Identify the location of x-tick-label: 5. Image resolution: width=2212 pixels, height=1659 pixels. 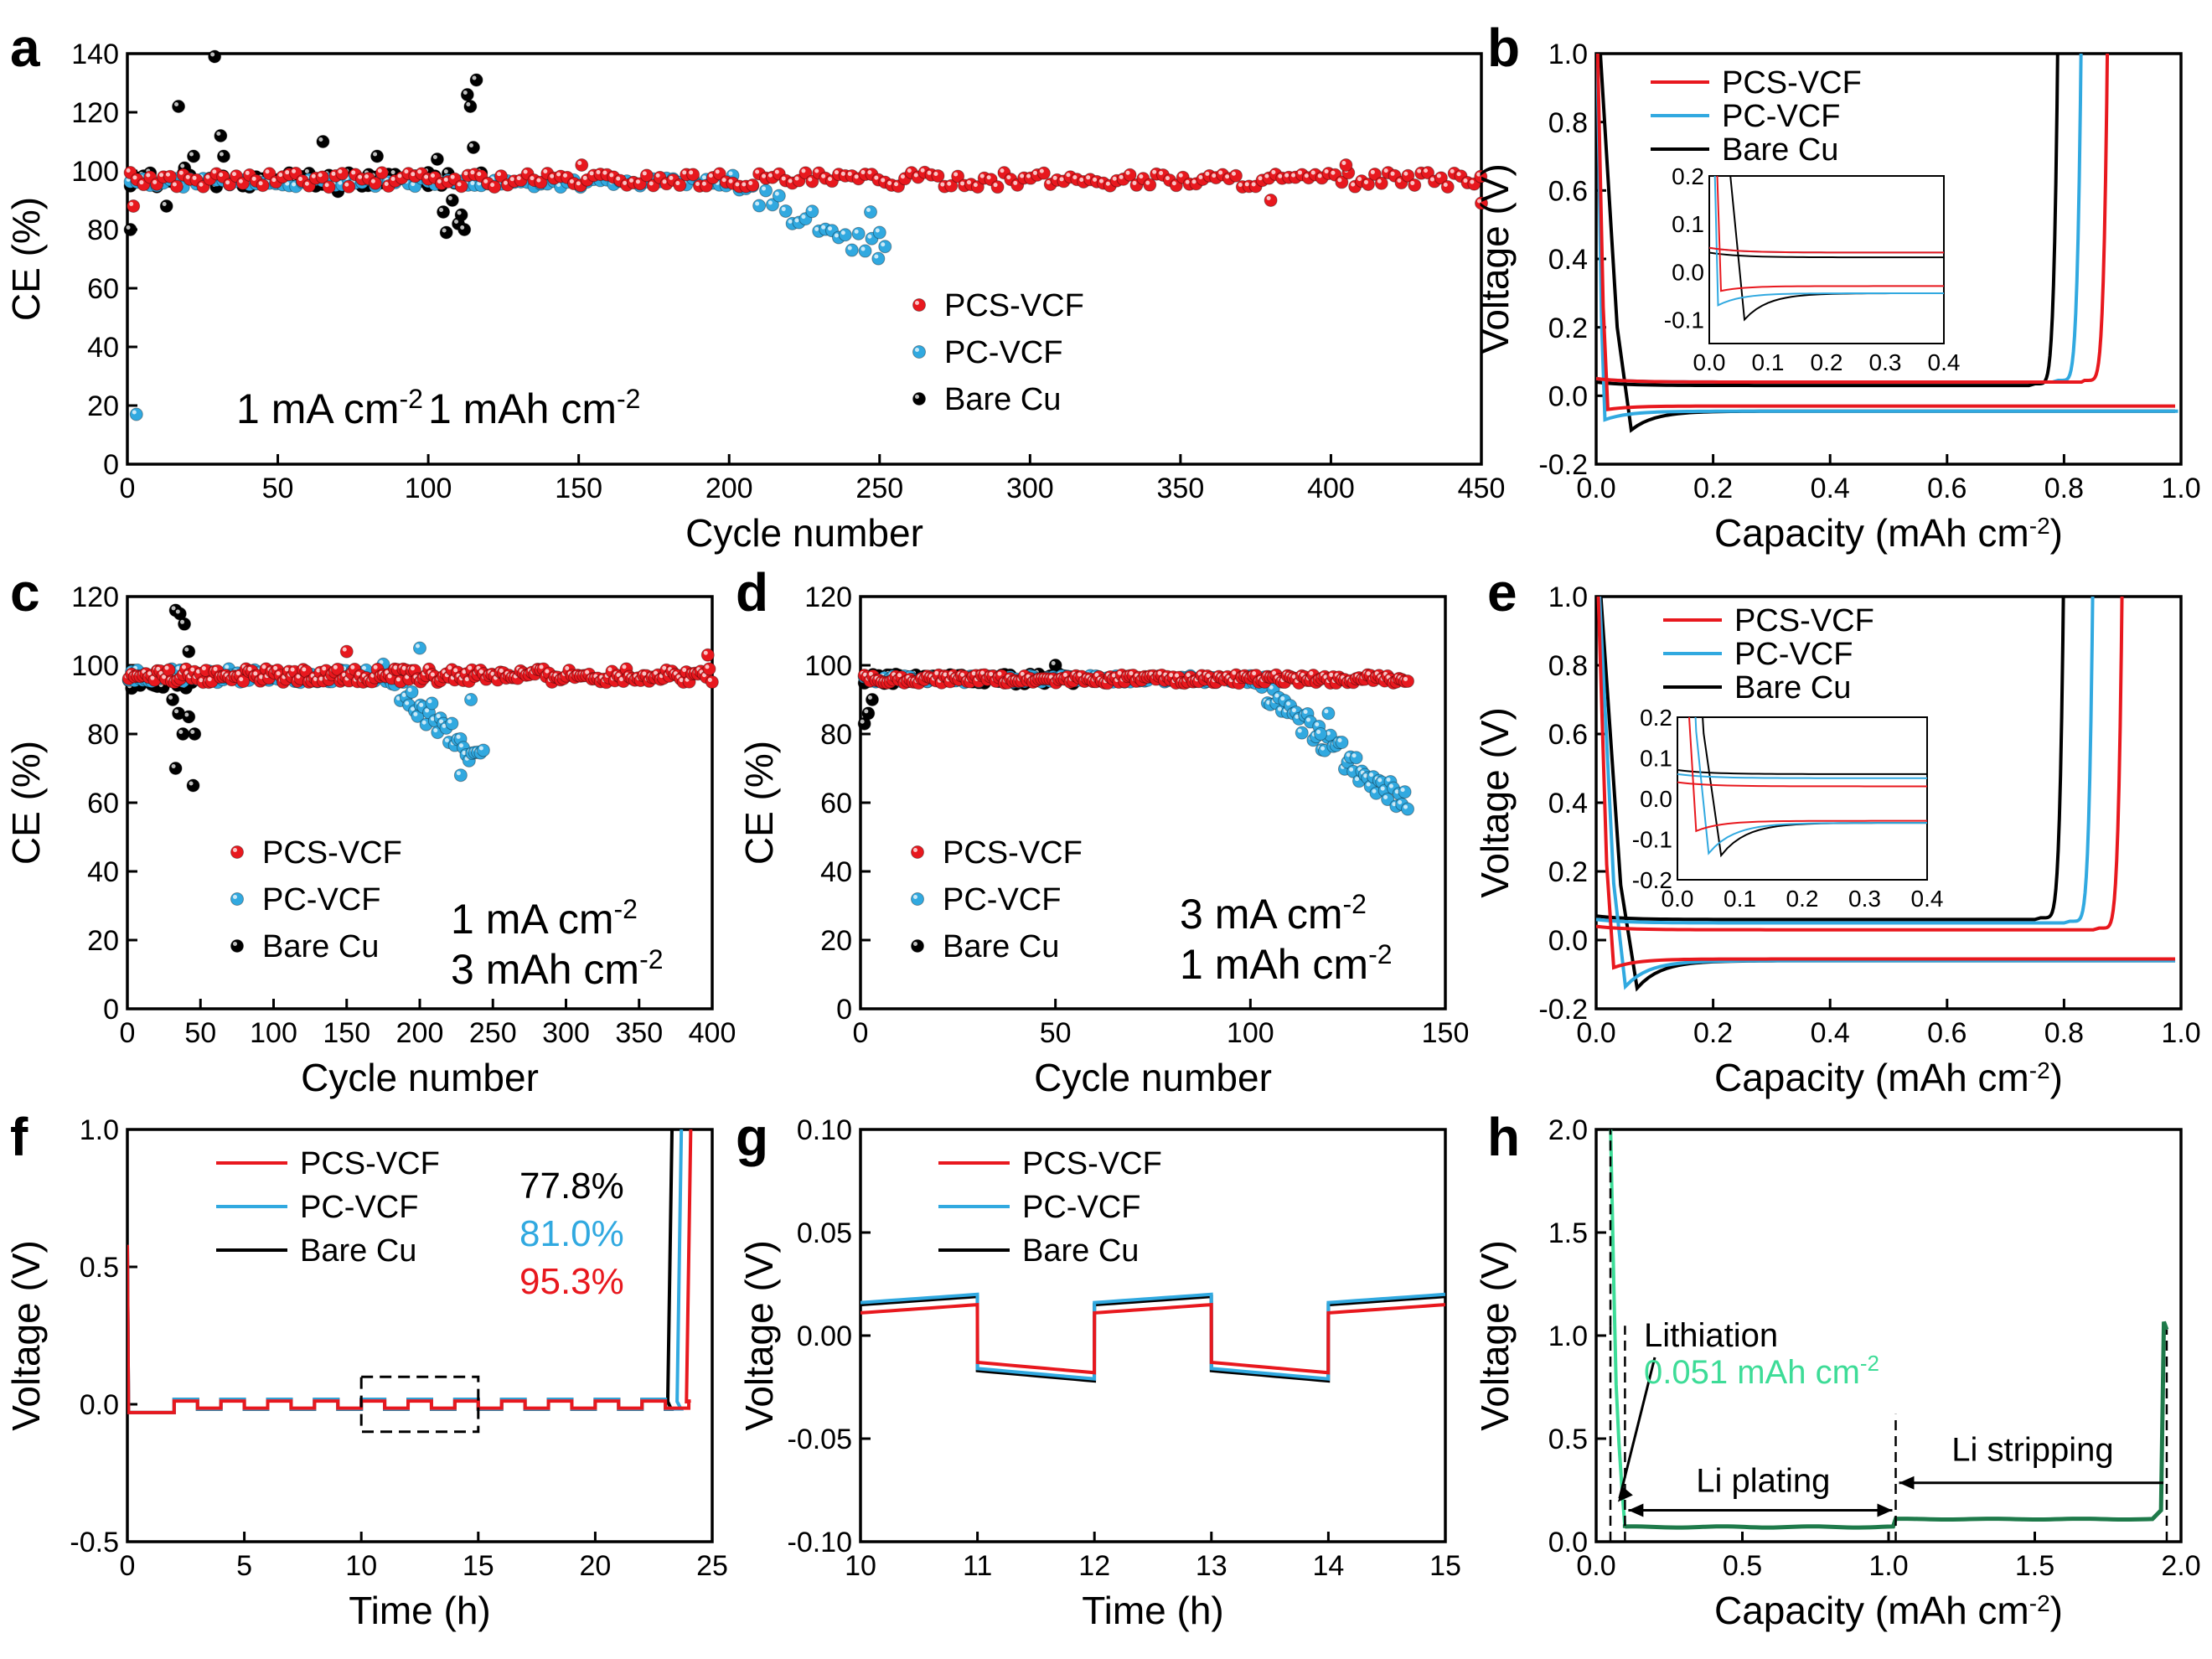
(244, 1566).